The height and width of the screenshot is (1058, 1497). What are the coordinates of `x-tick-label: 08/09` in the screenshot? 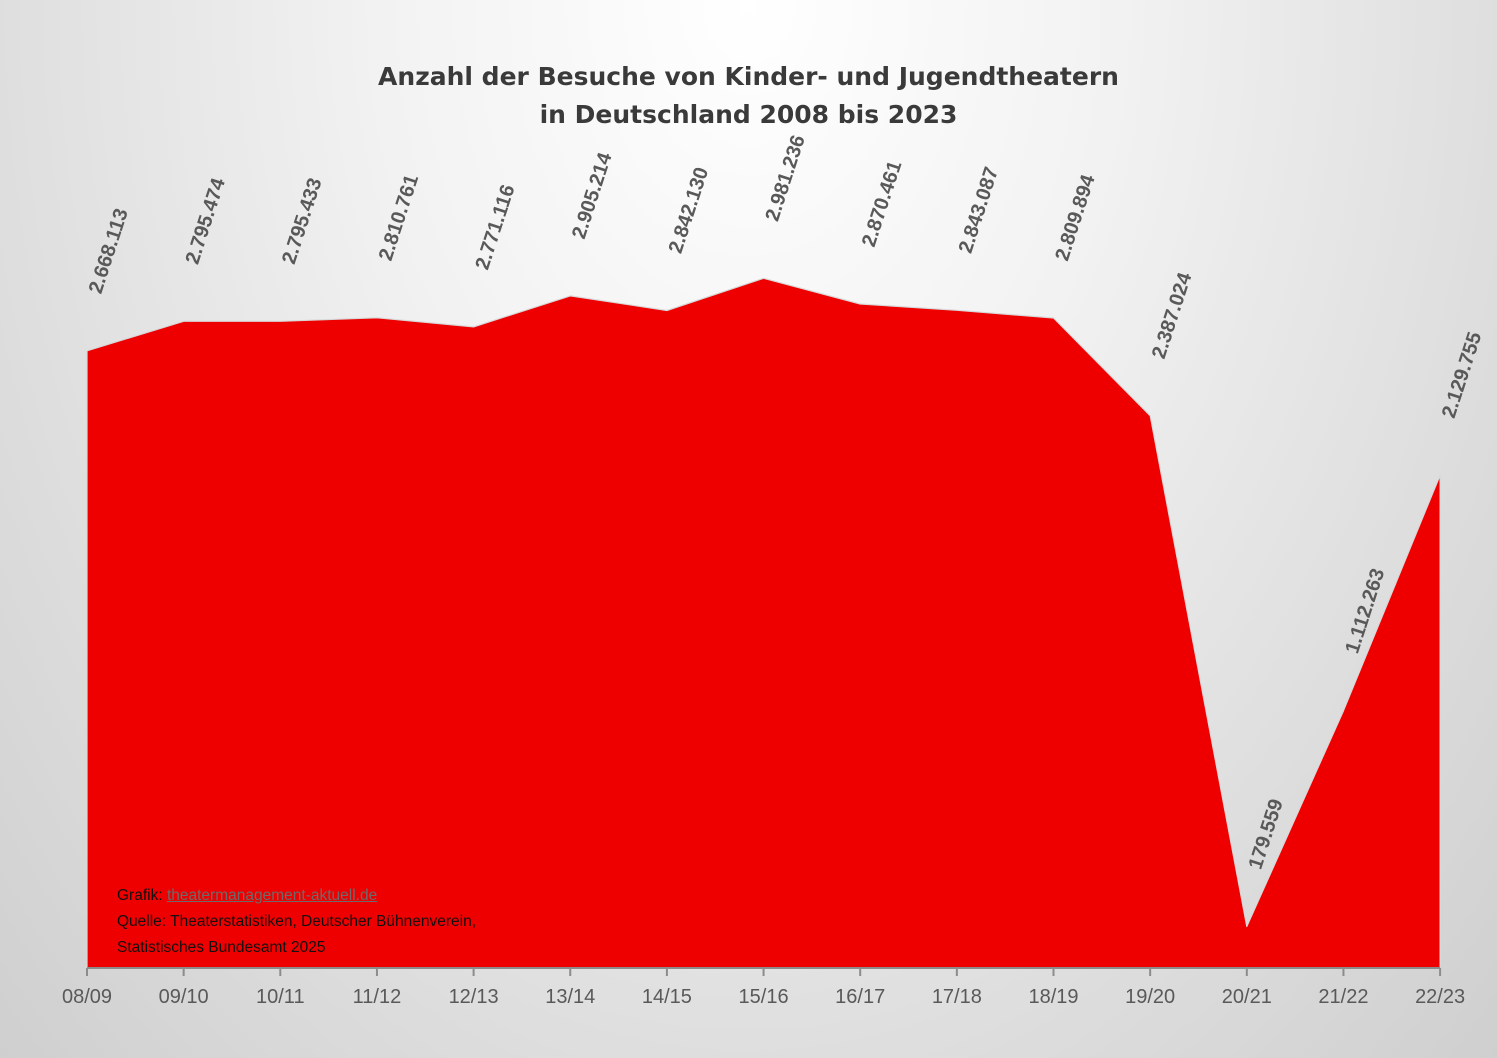 It's located at (87, 997).